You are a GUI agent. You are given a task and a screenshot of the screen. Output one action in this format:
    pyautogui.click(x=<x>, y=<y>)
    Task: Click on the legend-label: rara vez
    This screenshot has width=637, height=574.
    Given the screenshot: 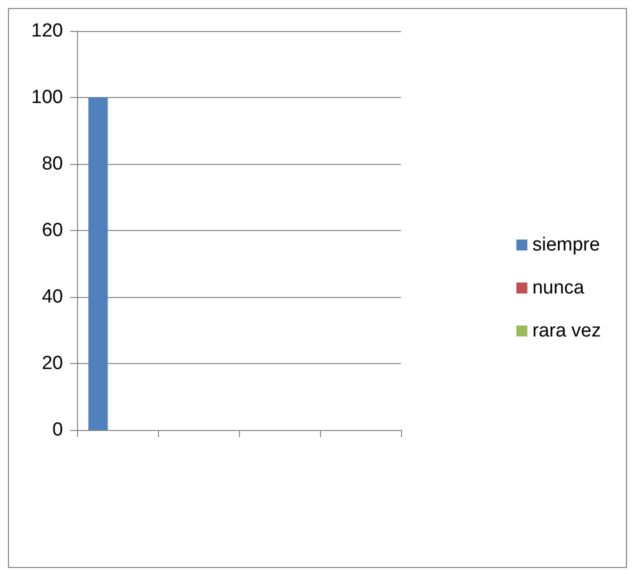 What is the action you would take?
    pyautogui.click(x=567, y=331)
    